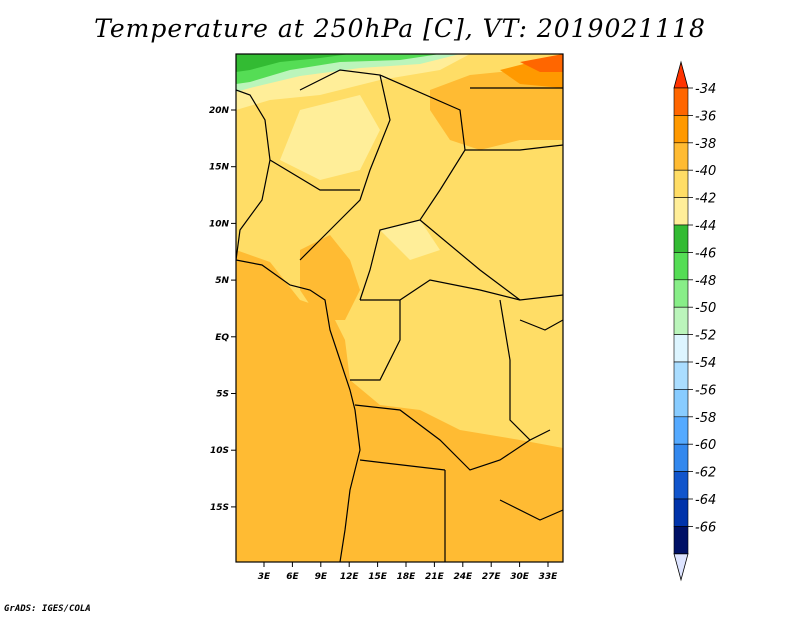 Image resolution: width=800 pixels, height=618 pixels. I want to click on lat-tick-label: 5N, so click(222, 281).